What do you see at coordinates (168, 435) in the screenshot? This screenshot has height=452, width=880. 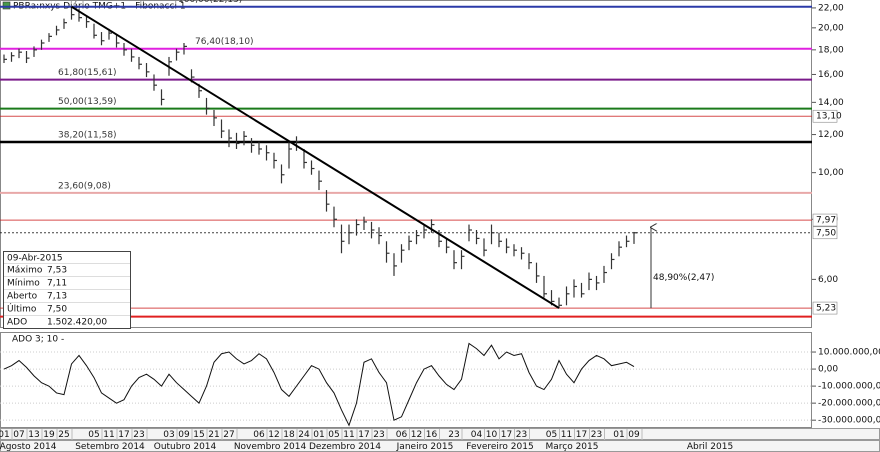 I see `x-tick-label: 03` at bounding box center [168, 435].